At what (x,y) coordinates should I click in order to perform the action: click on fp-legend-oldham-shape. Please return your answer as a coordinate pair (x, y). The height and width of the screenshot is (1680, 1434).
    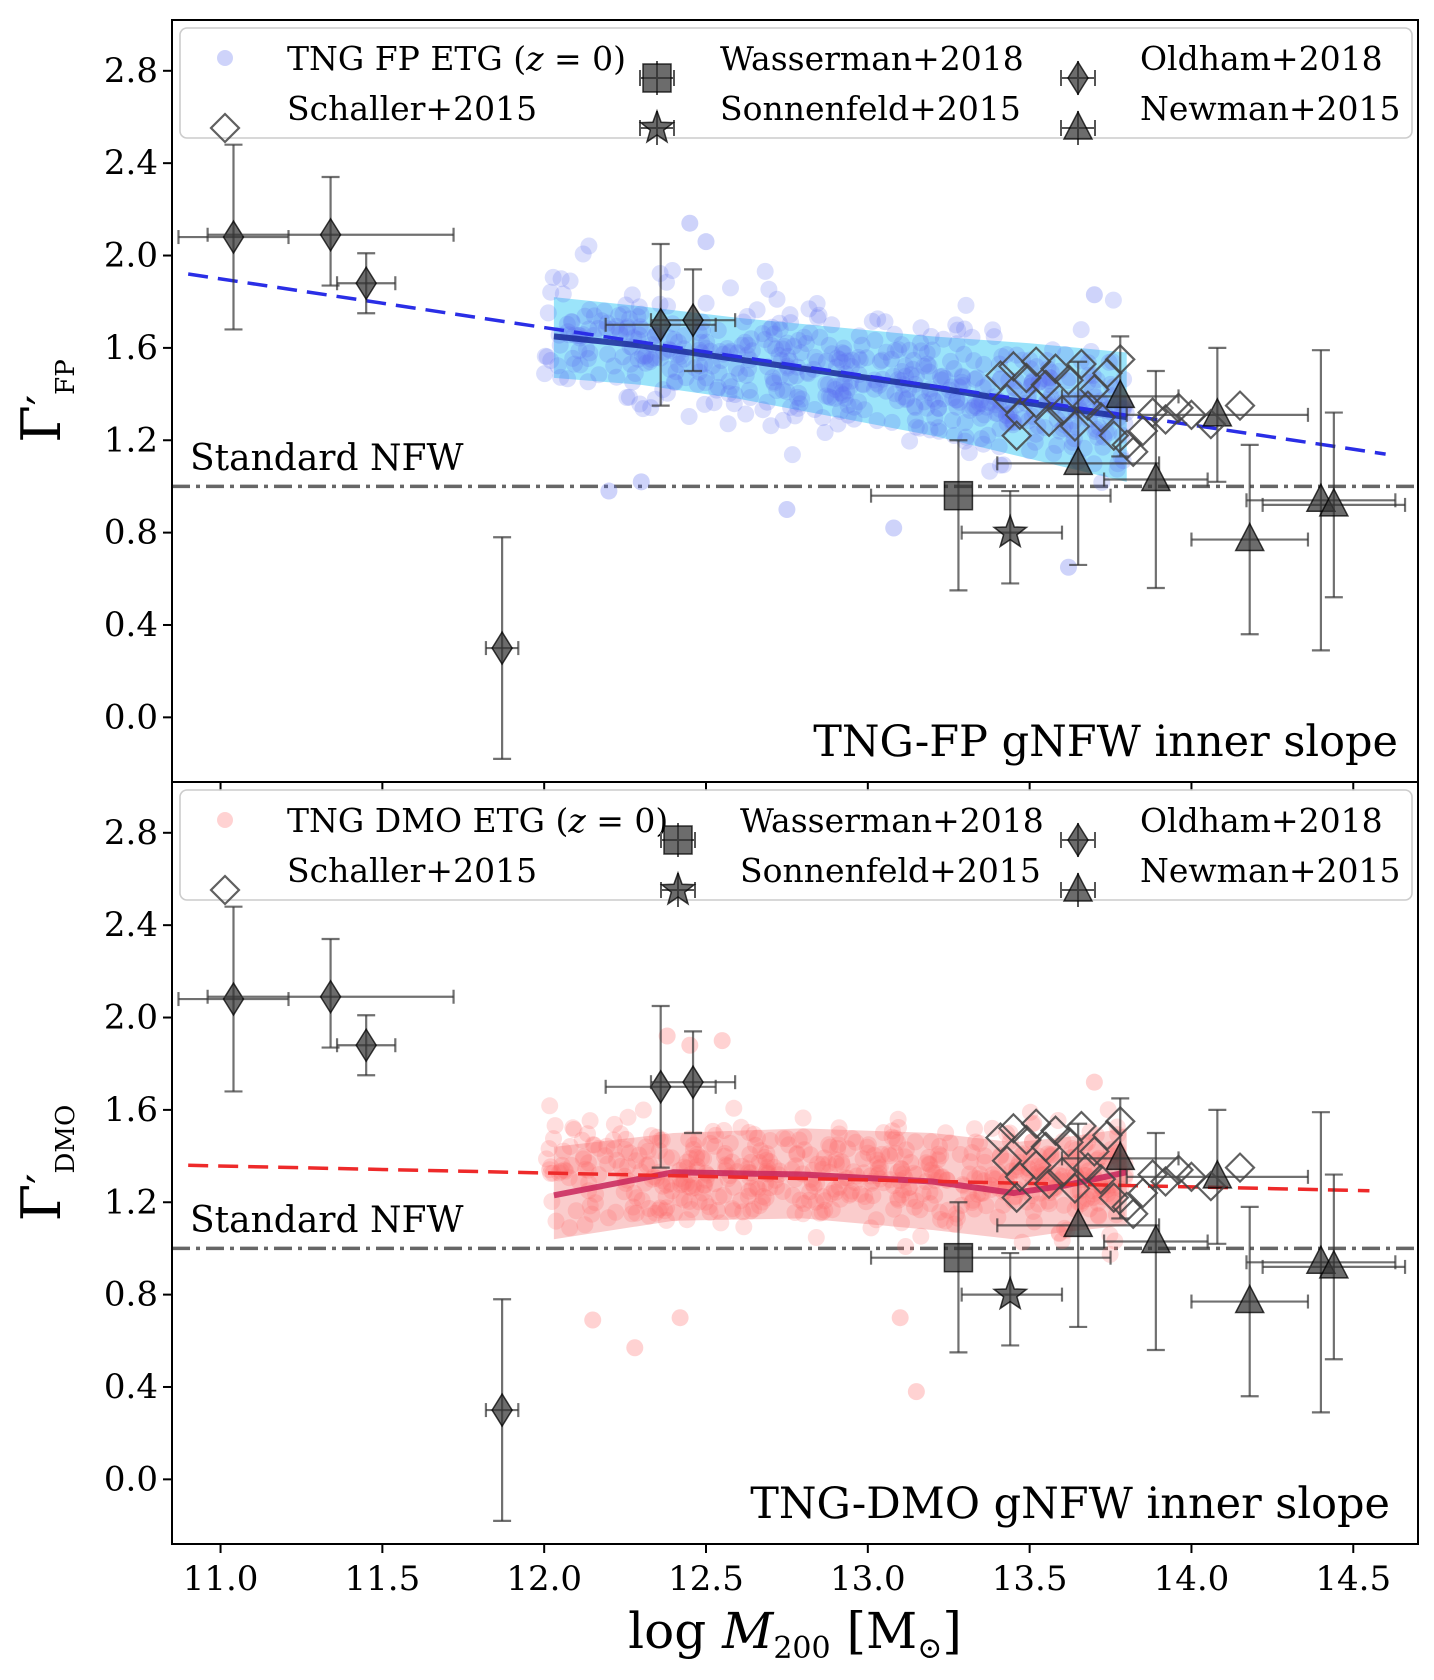
    Looking at the image, I should click on (1078, 78).